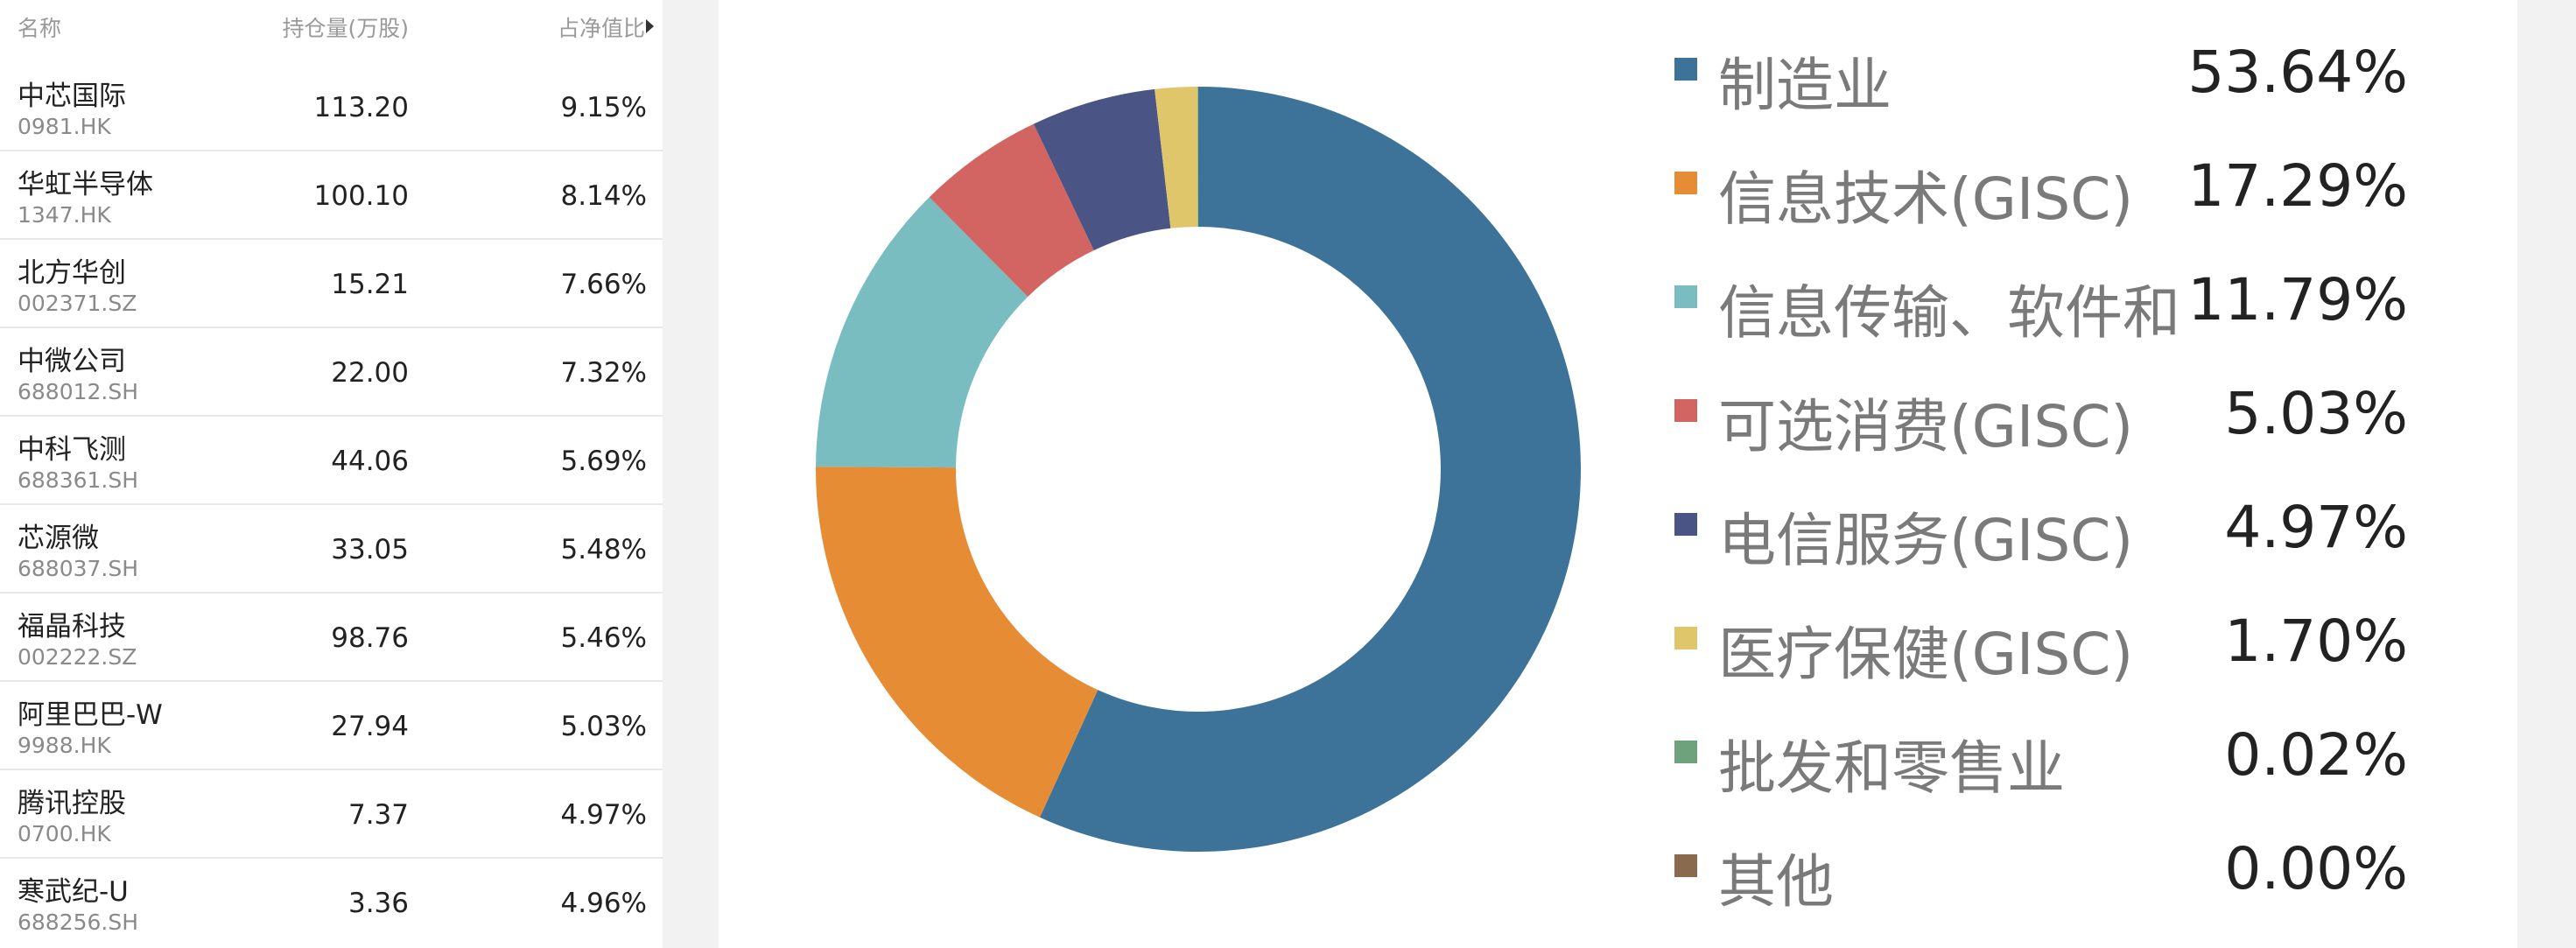 This screenshot has height=948, width=2576. Describe the element at coordinates (72, 361) in the screenshot. I see `stock-name: 中微公司` at that location.